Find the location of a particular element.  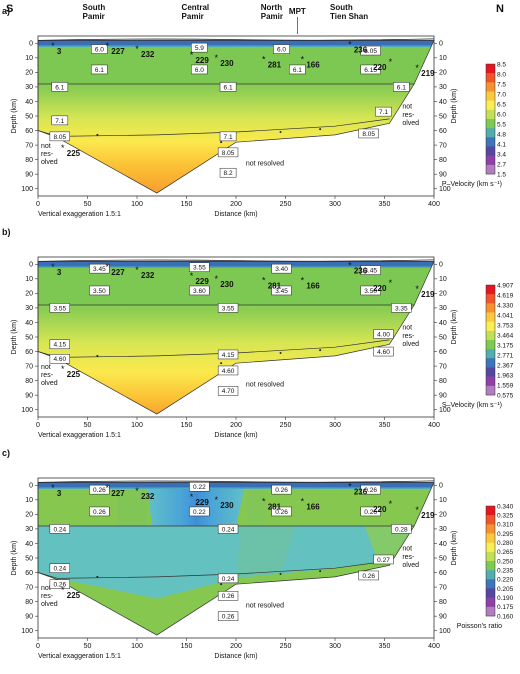

colorbar-tick: 2.771 is located at coordinates (505, 355).